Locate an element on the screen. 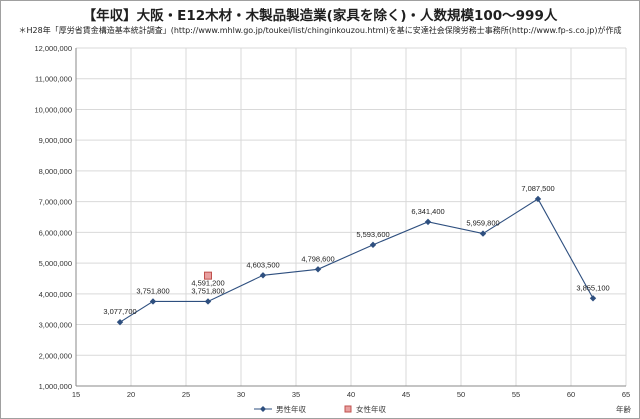 This screenshot has width=640, height=419. y-tick-label: 9,000,000 is located at coordinates (55, 140).